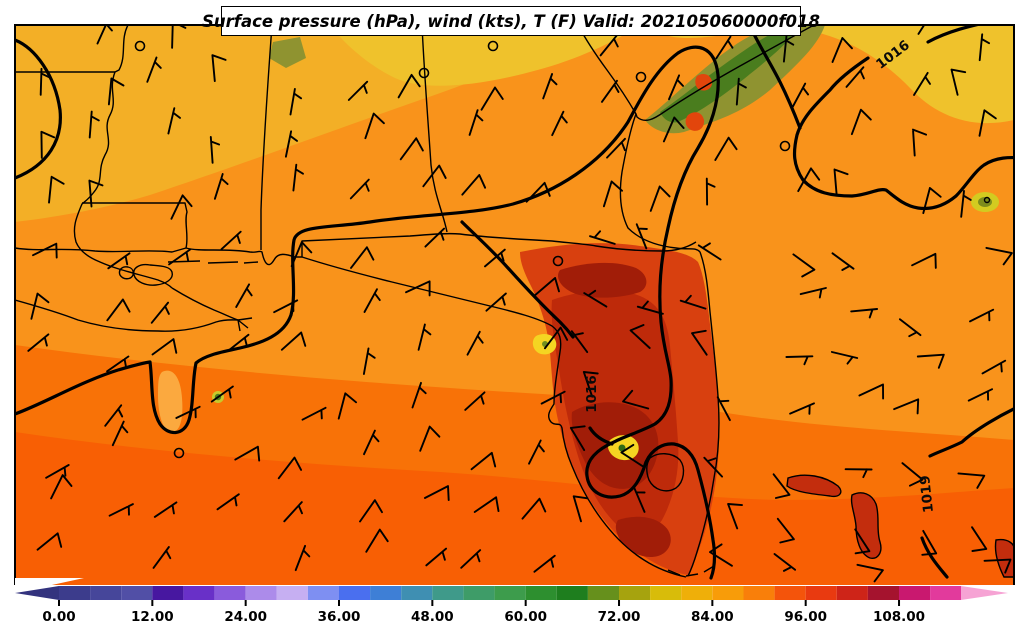 The width and height of the screenshot is (1022, 637). What do you see at coordinates (712, 617) in the screenshot?
I see `colorbar-tick-label: 84.00` at bounding box center [712, 617].